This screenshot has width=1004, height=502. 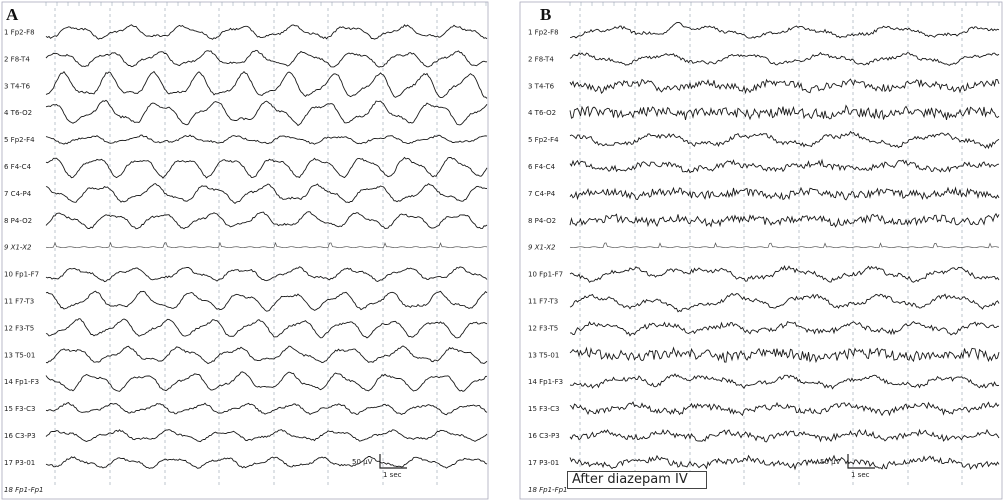 What do you see at coordinates (545, 14) in the screenshot?
I see `panel-b-letter: B` at bounding box center [545, 14].